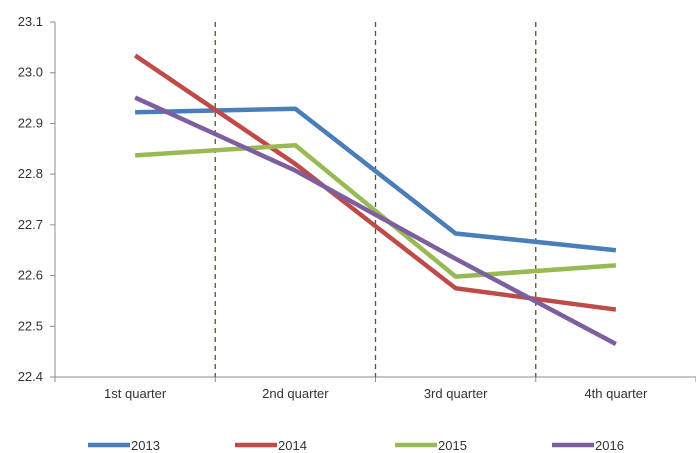  I want to click on x-tick-label: 1st quarter, so click(135, 393).